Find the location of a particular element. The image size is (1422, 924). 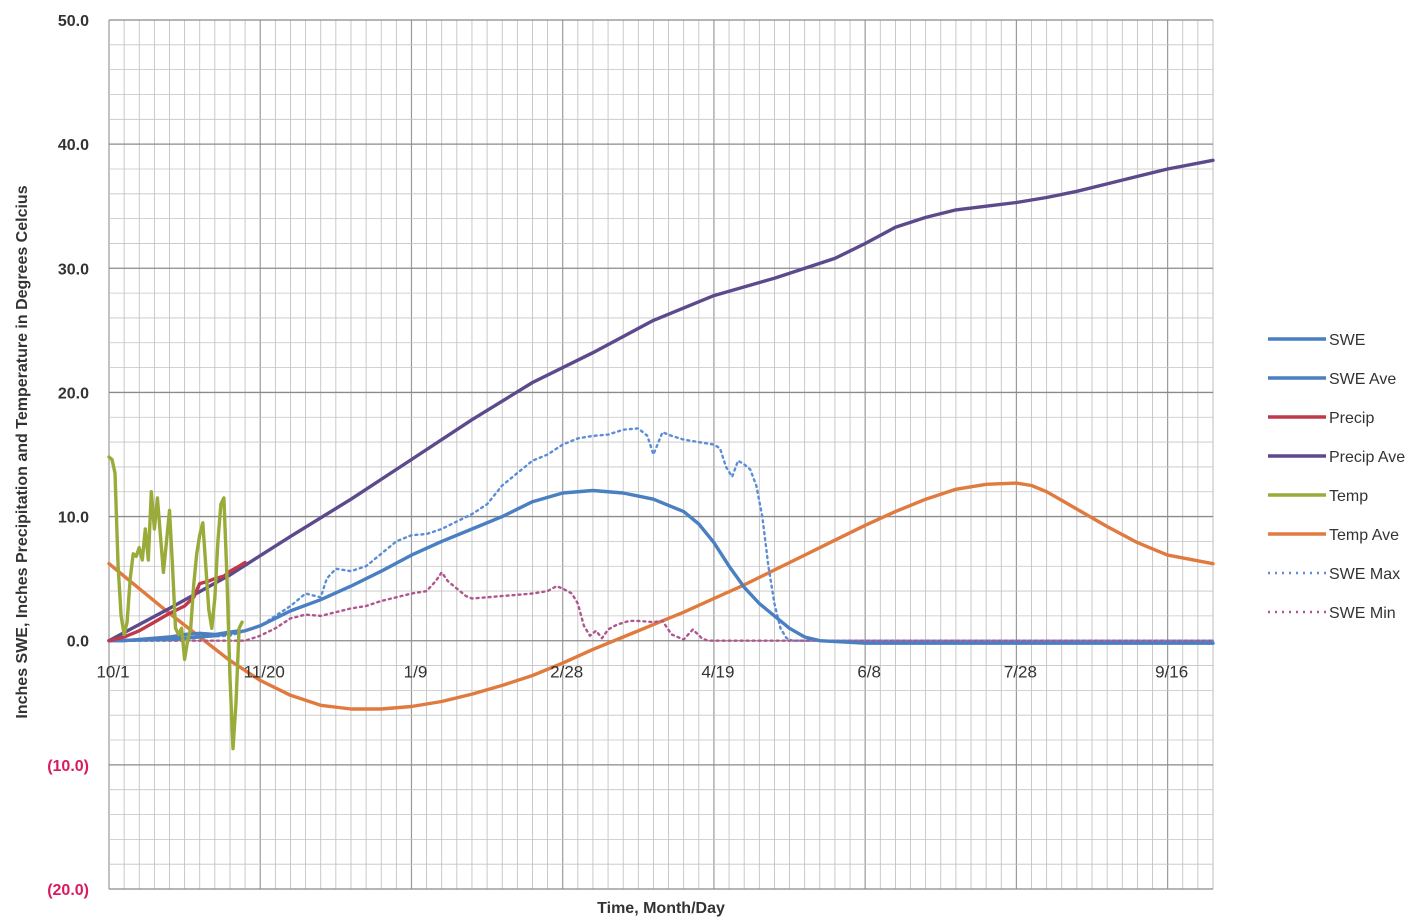

series-line-temp is located at coordinates (175, 603).